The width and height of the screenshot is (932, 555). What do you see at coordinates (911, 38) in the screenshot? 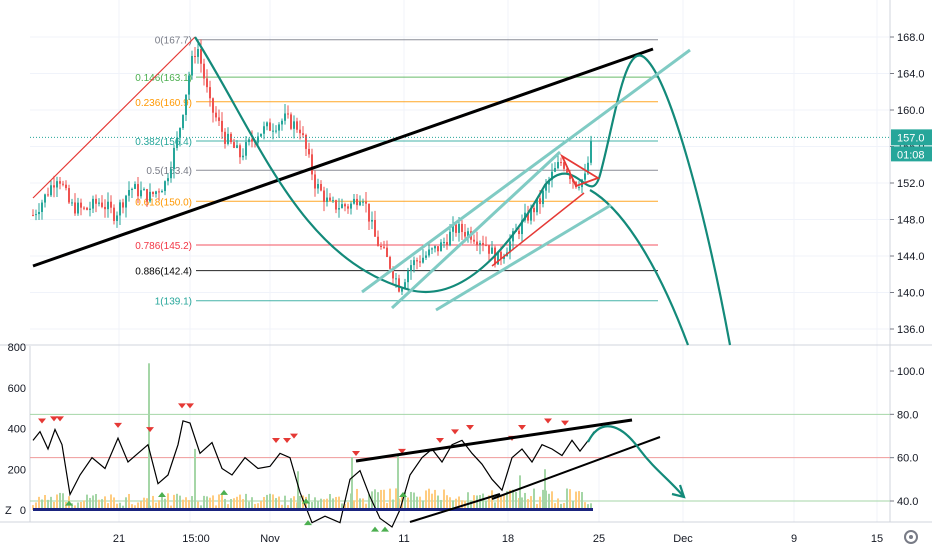
I see `price-axis-label: 168.0` at bounding box center [911, 38].